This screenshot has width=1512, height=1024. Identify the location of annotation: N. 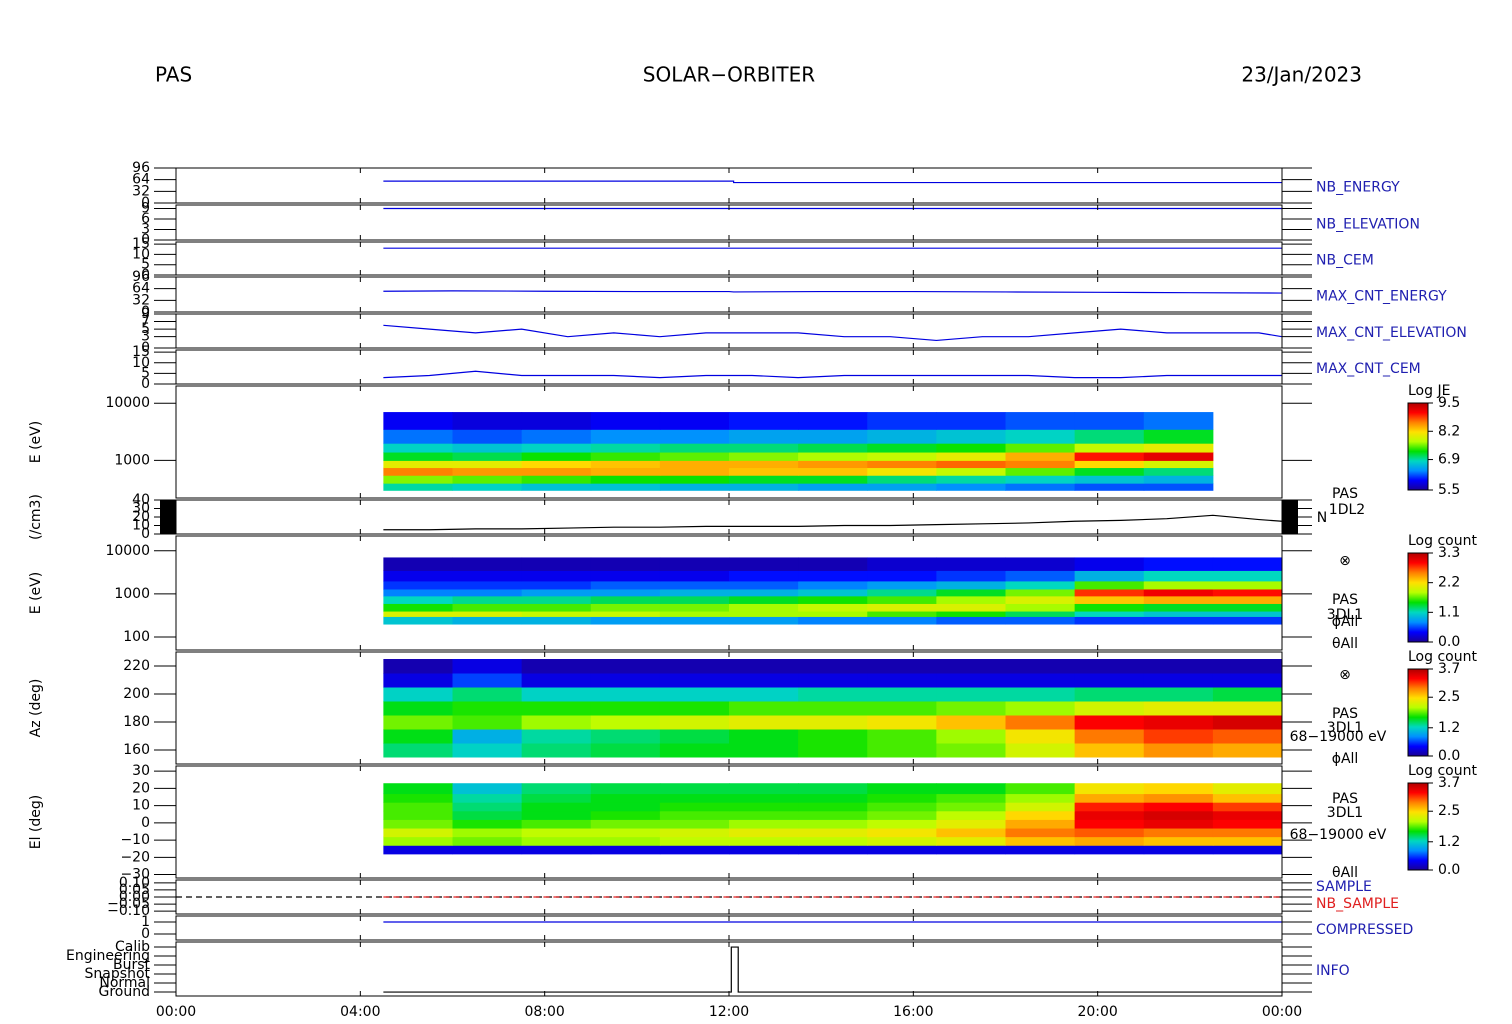
(1322, 518).